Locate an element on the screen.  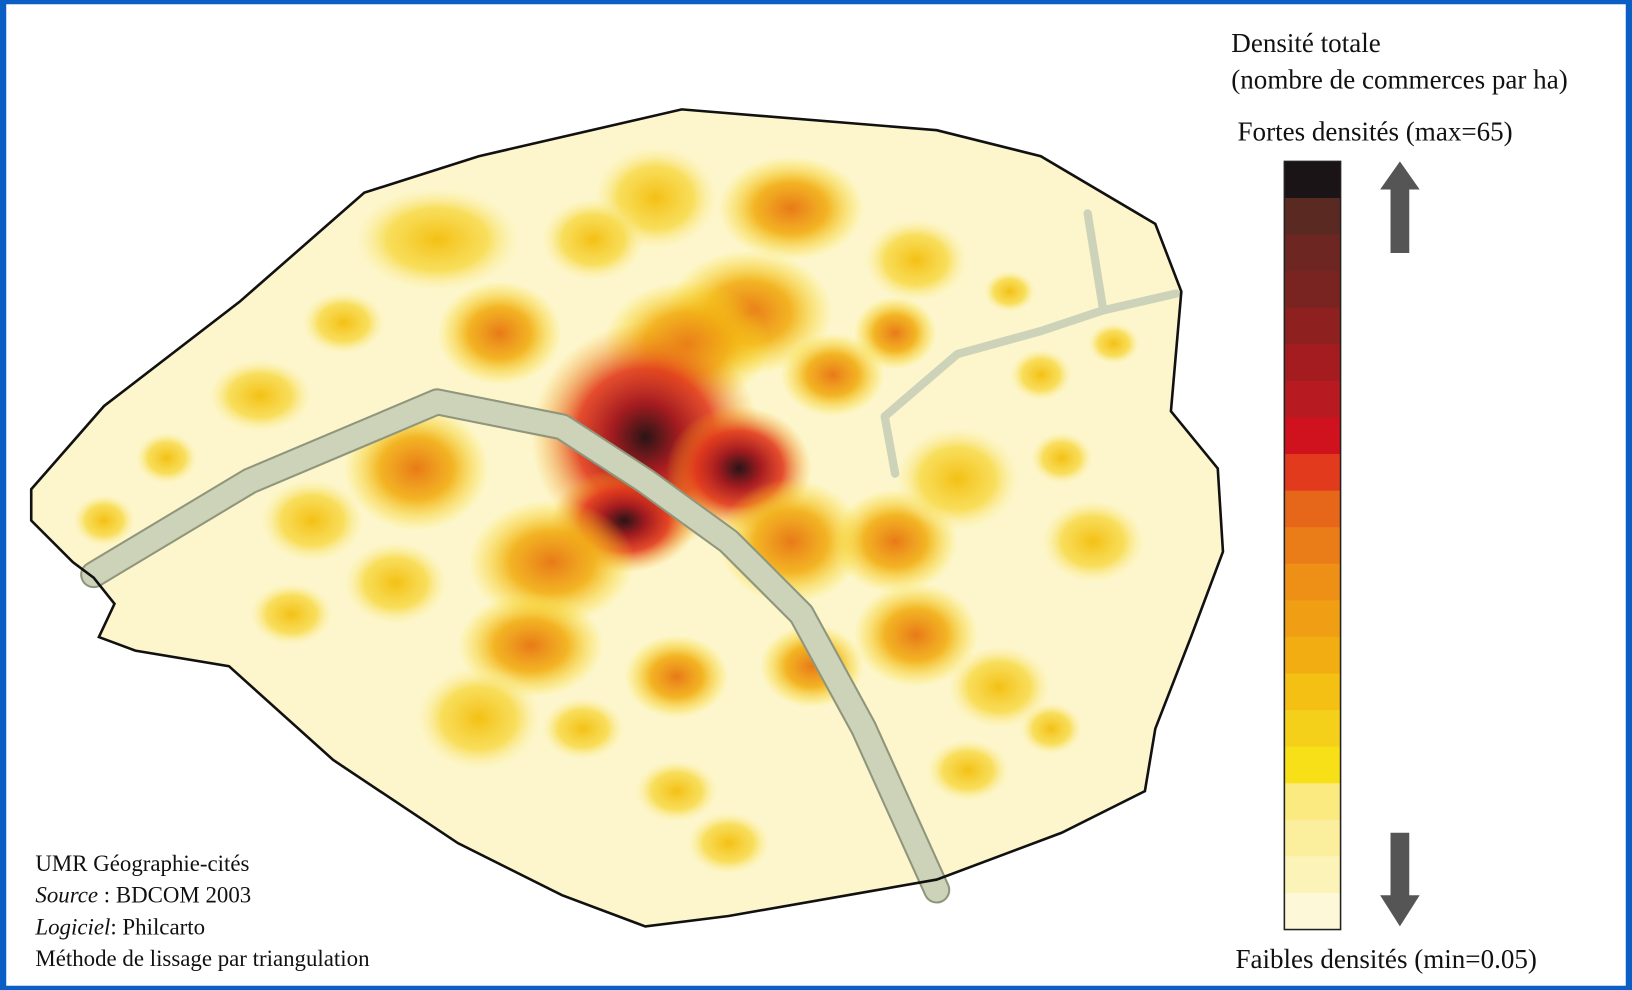
legend-title: Densité totale is located at coordinates (1305, 43).